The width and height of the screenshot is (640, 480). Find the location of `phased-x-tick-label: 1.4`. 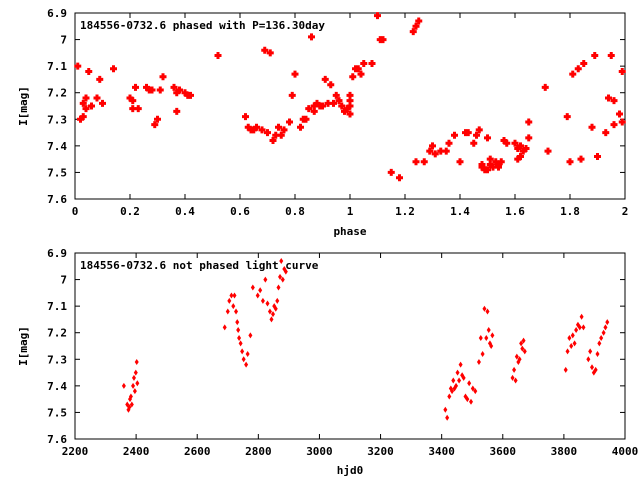

phased-x-tick-label: 1.4 is located at coordinates (460, 211).